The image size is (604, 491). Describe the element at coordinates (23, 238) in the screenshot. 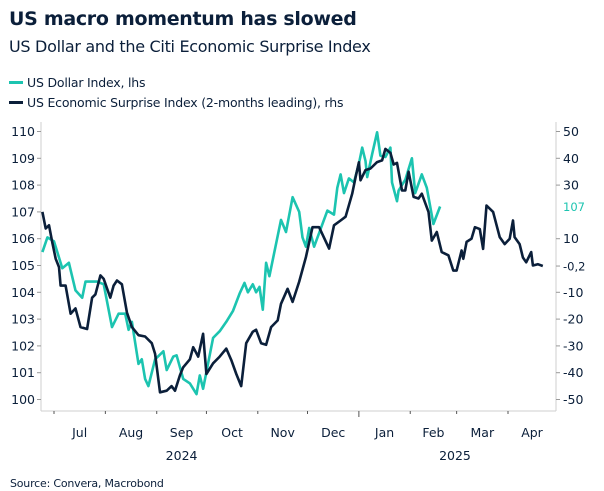

I see `left-axis-tick-label: 106` at that location.